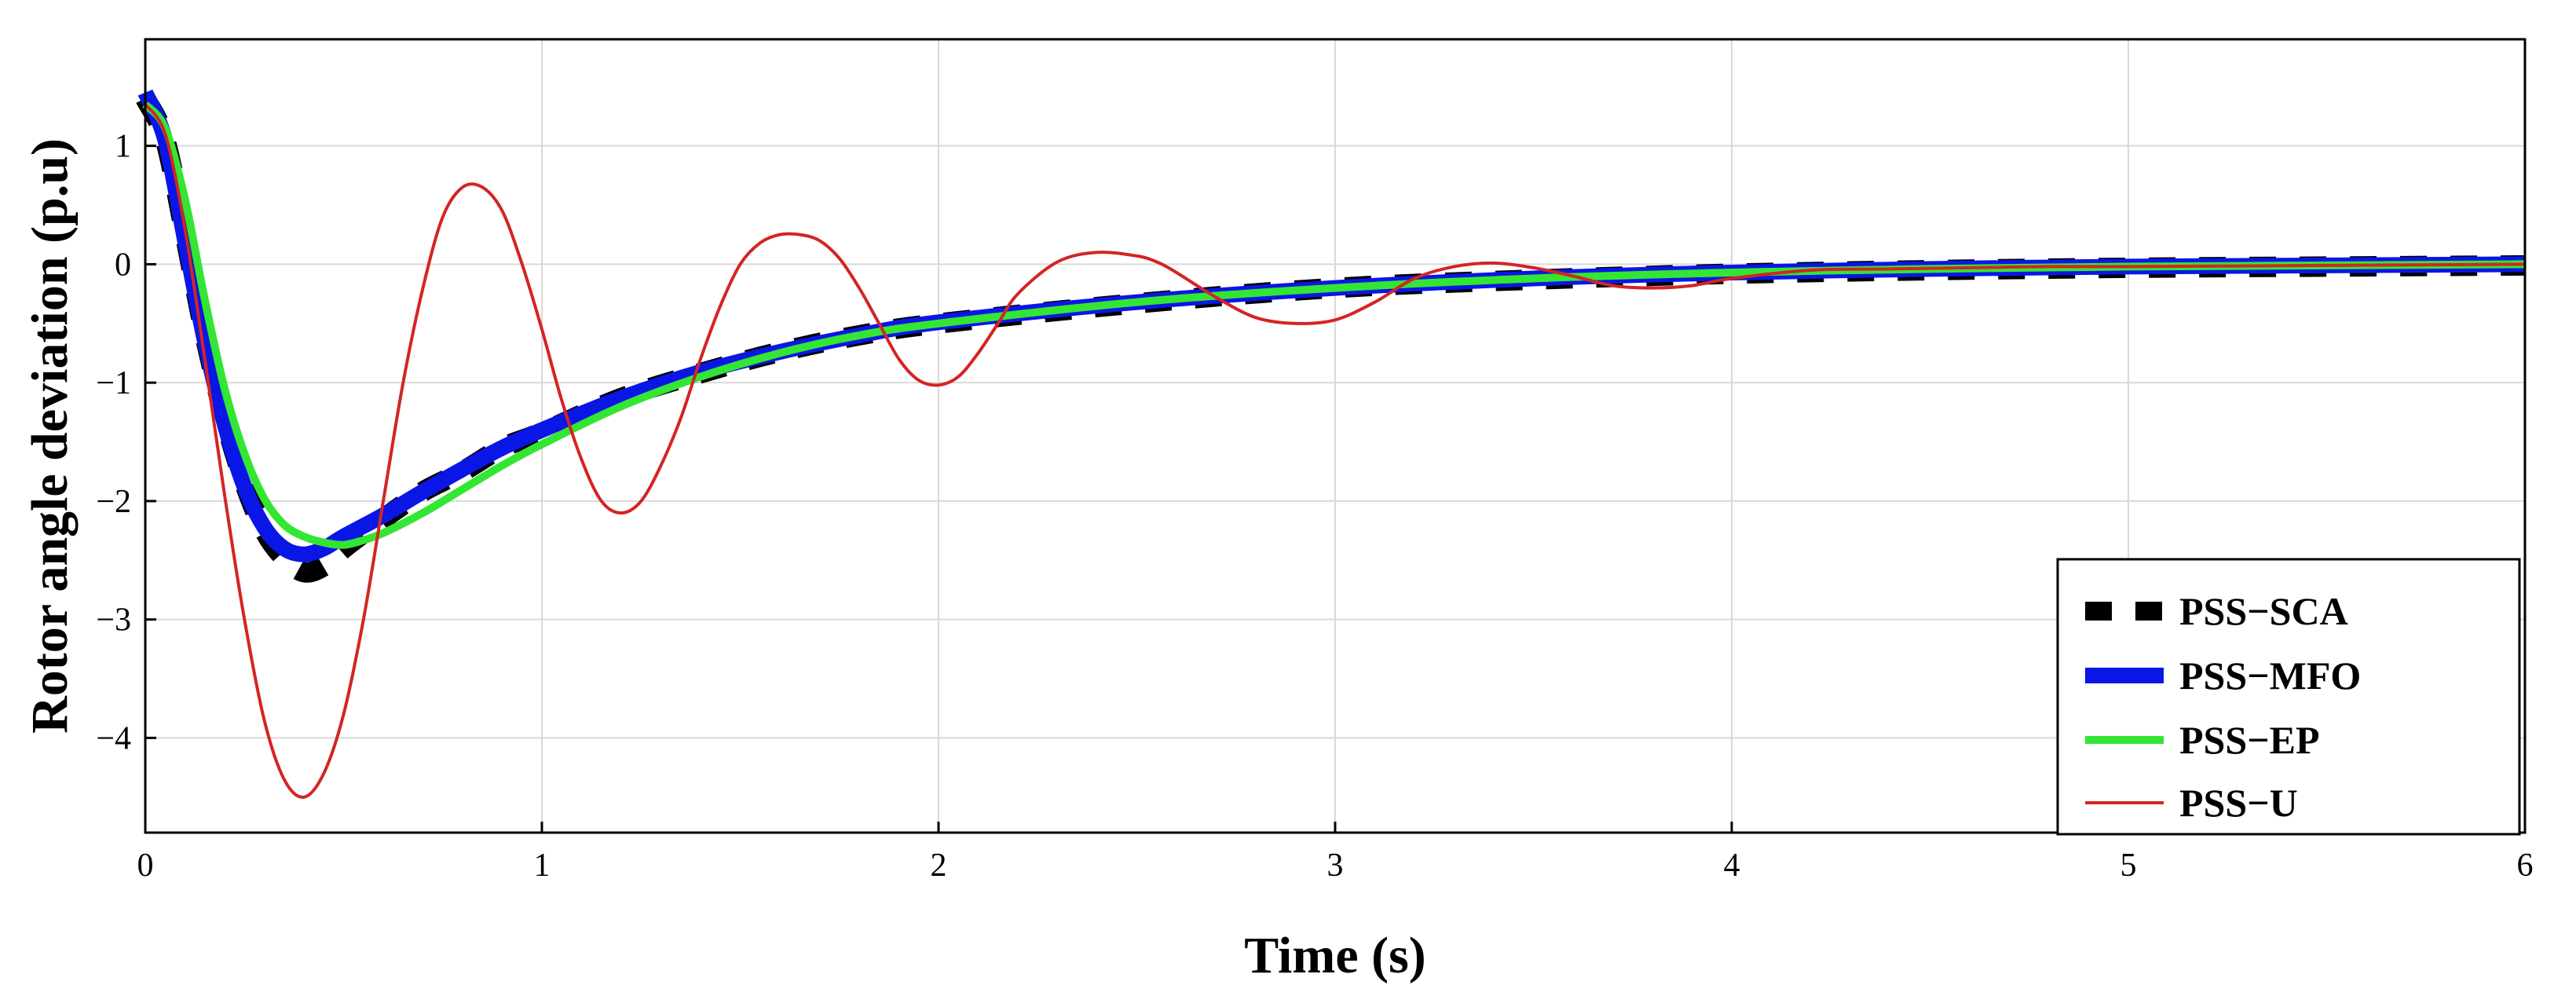  What do you see at coordinates (50, 436) in the screenshot?
I see `y-axis-title: Rotor angle deviation (p.u)` at bounding box center [50, 436].